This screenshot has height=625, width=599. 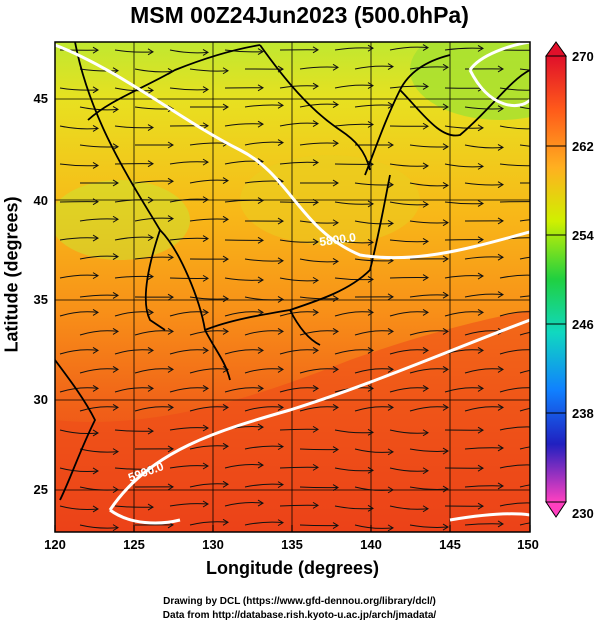 I want to click on x-tick-label: 120, so click(x=55, y=544).